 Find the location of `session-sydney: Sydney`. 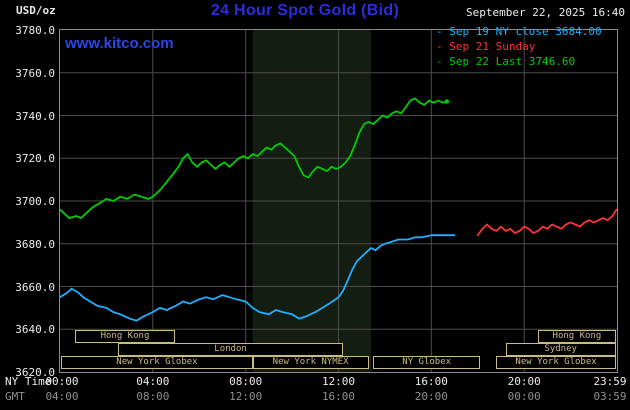

session-sydney: Sydney is located at coordinates (560, 349).